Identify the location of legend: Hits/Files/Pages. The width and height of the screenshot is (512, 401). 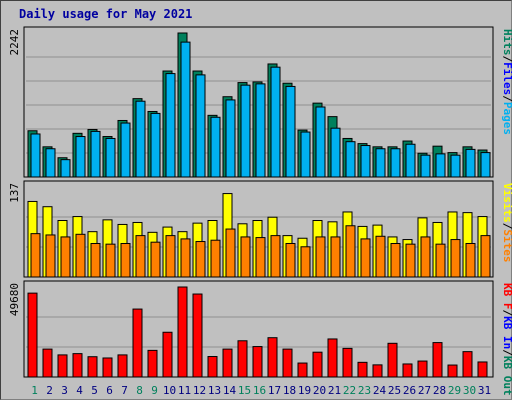
(506, 82).